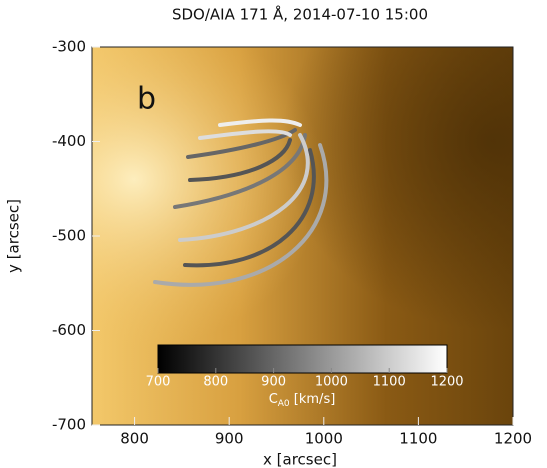 The height and width of the screenshot is (468, 547). I want to click on x-tick-label: 1200, so click(513, 439).